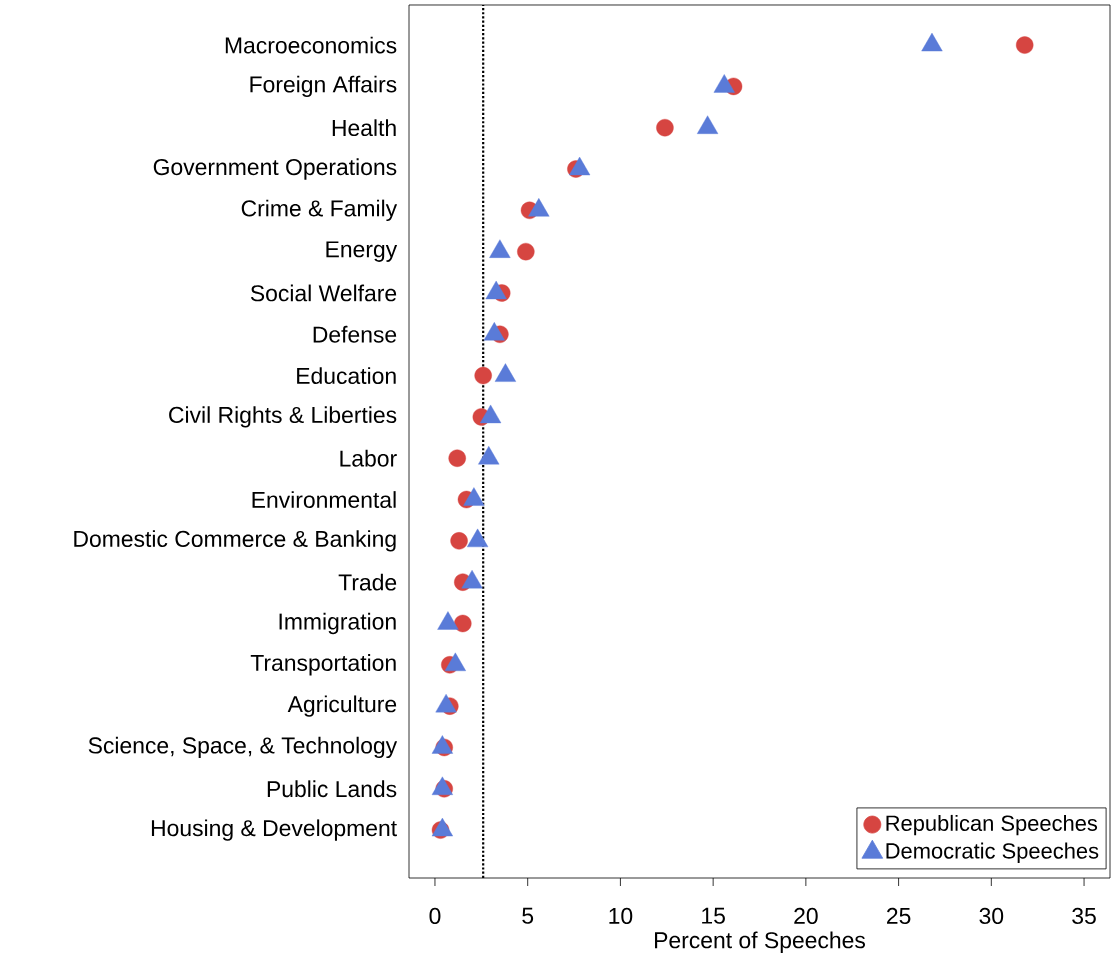 This screenshot has width=1113, height=979. What do you see at coordinates (319, 210) in the screenshot?
I see `y-tick-label: Crime & Family` at bounding box center [319, 210].